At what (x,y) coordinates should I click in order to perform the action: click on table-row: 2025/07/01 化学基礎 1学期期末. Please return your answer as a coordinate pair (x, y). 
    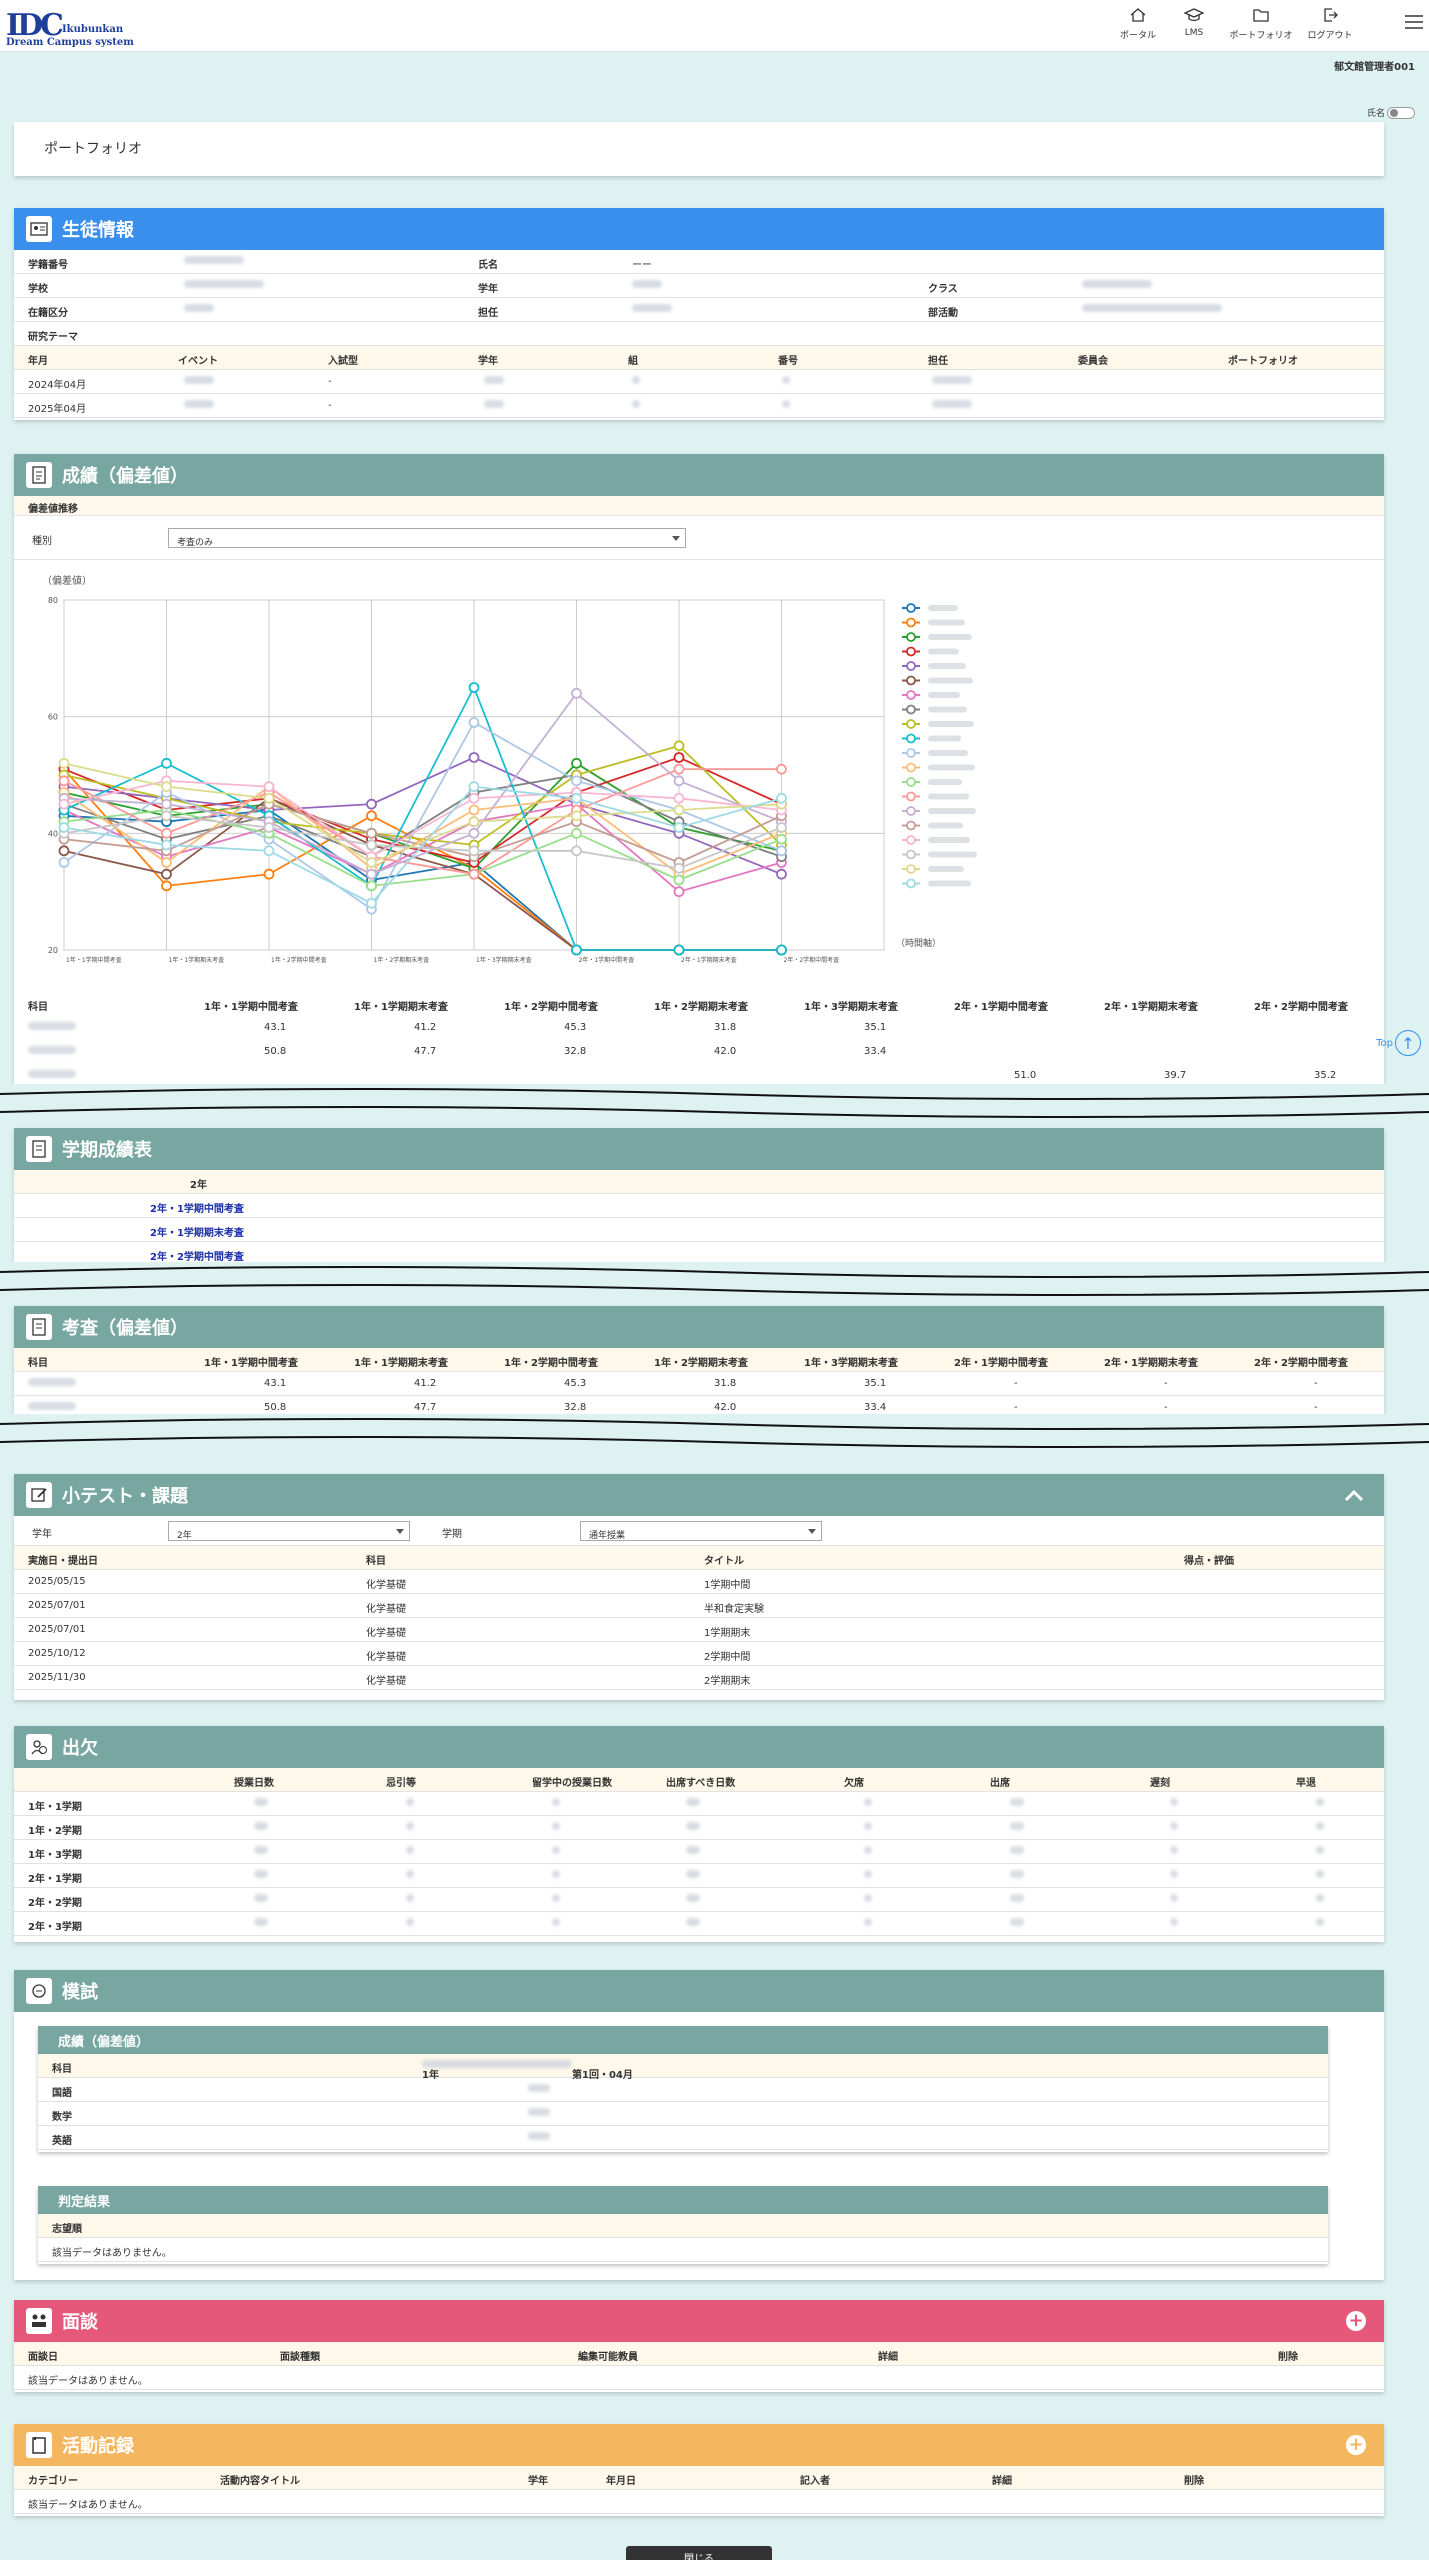
    Looking at the image, I should click on (699, 1630).